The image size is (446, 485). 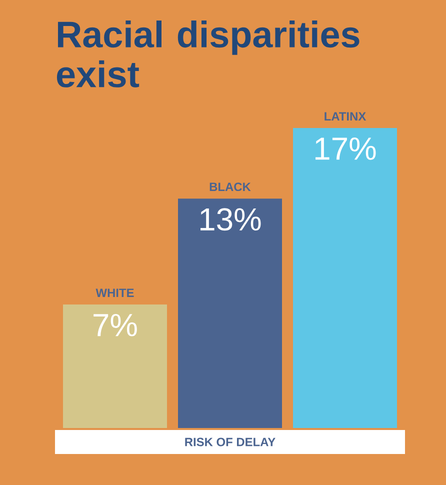 I want to click on chart-title: Racial disparities exist, so click(x=208, y=54).